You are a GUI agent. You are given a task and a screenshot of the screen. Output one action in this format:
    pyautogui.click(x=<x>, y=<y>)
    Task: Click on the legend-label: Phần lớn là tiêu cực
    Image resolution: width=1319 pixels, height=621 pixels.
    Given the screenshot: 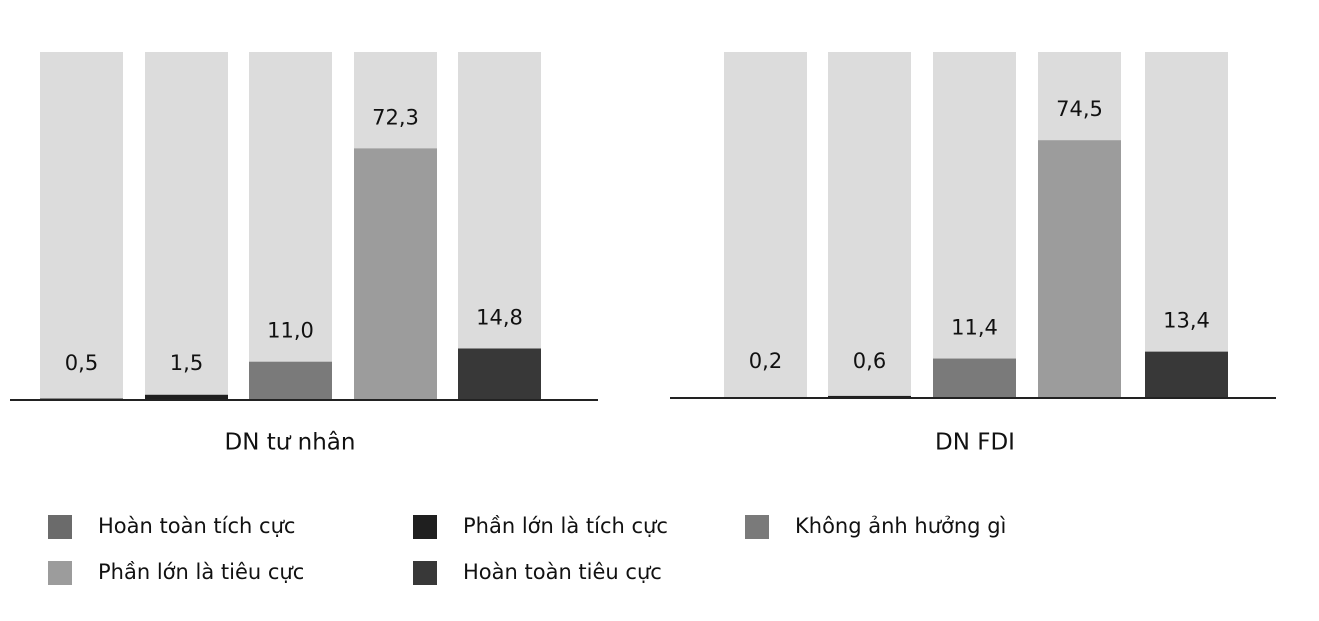 What is the action you would take?
    pyautogui.click(x=201, y=572)
    